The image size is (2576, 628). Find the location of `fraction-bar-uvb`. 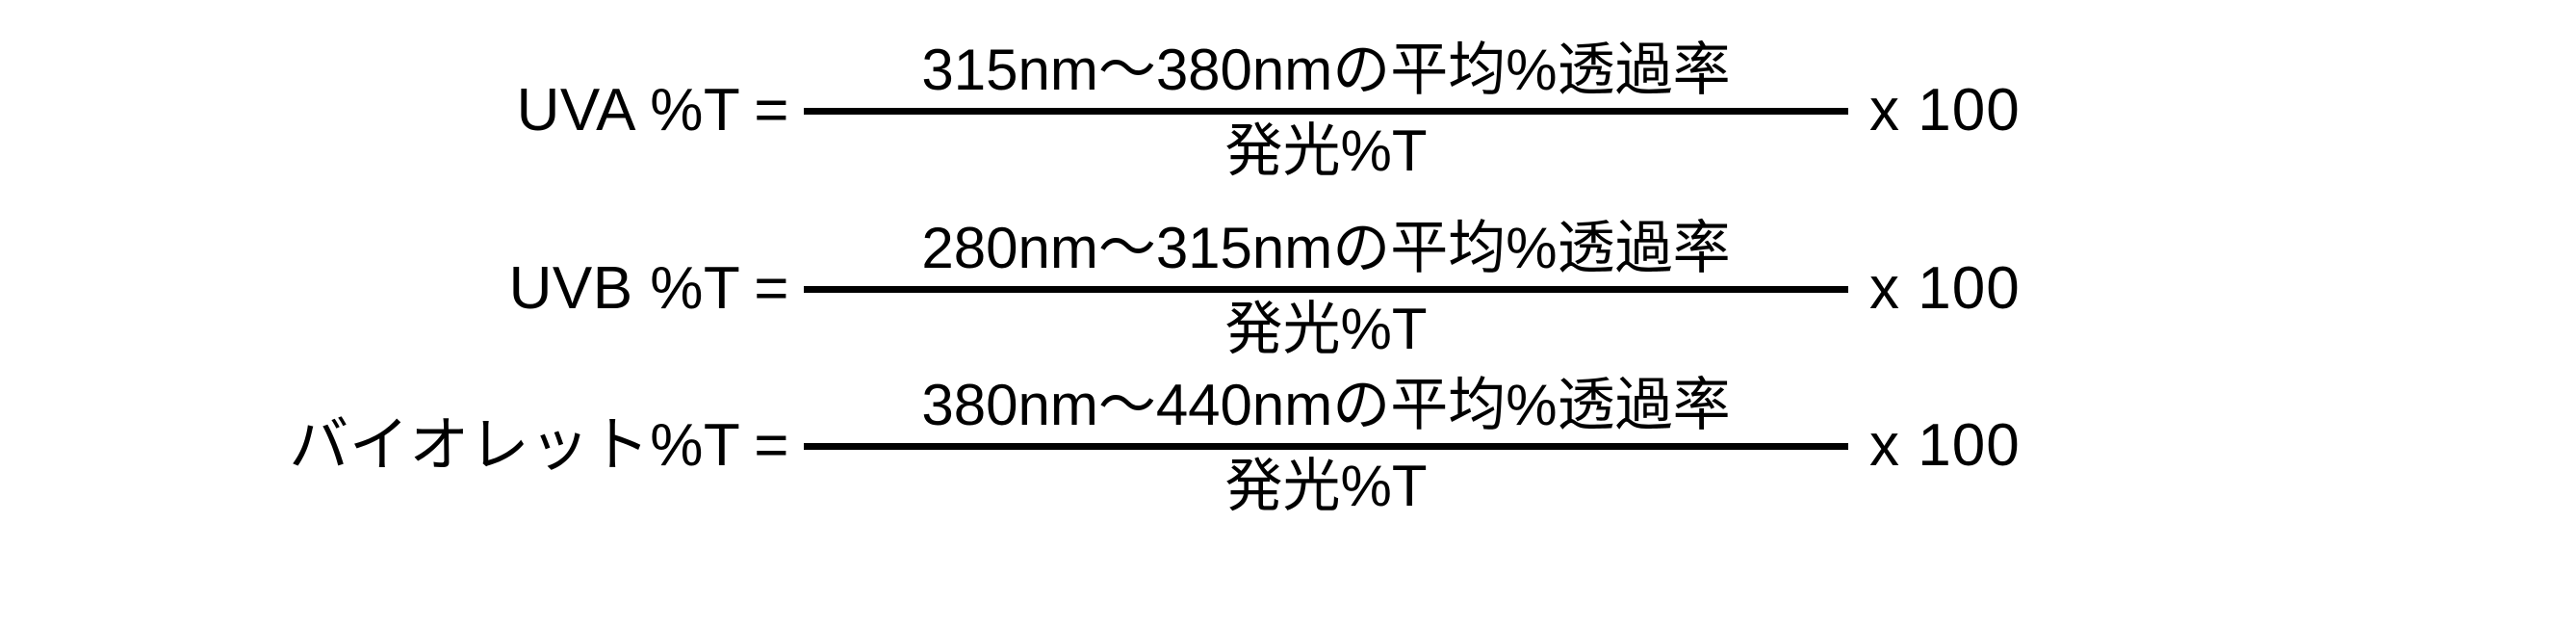

fraction-bar-uvb is located at coordinates (1326, 289).